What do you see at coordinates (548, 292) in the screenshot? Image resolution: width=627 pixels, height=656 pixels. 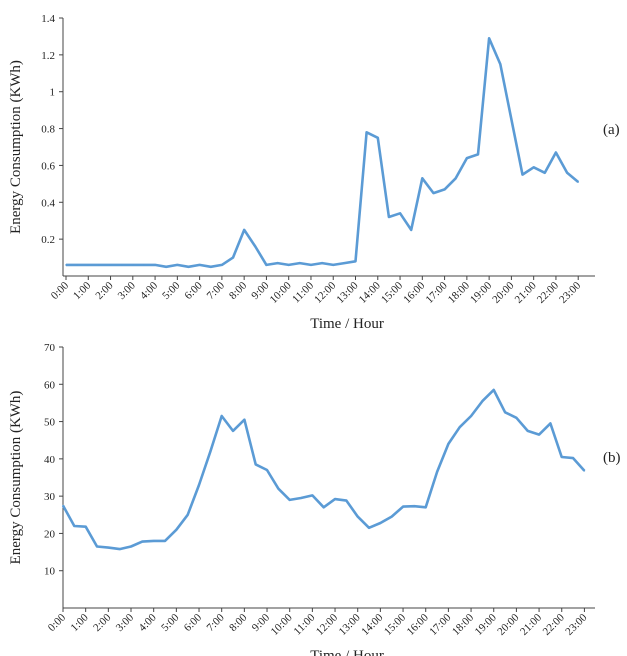 I see `x-tick-label: 22:00` at bounding box center [548, 292].